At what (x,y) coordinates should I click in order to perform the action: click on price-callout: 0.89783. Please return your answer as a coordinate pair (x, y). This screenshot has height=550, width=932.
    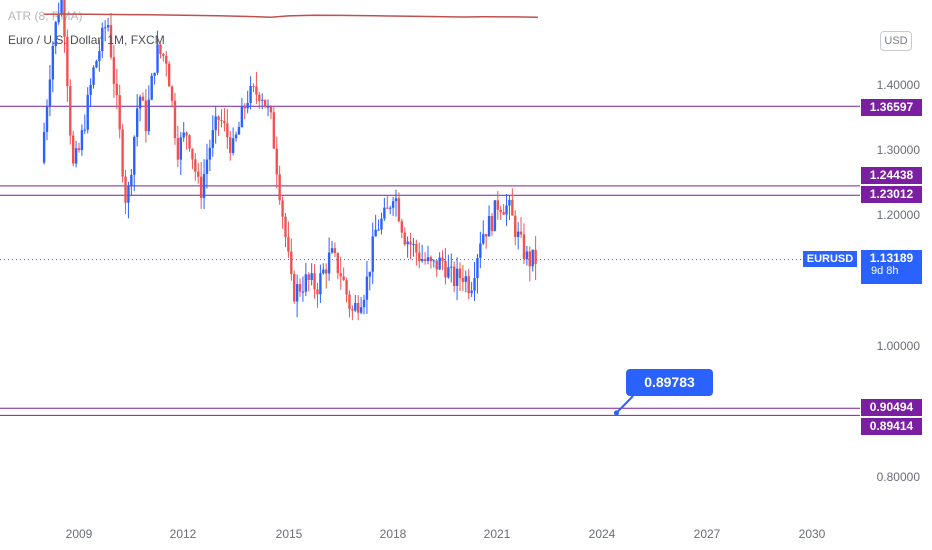
    Looking at the image, I should click on (669, 382).